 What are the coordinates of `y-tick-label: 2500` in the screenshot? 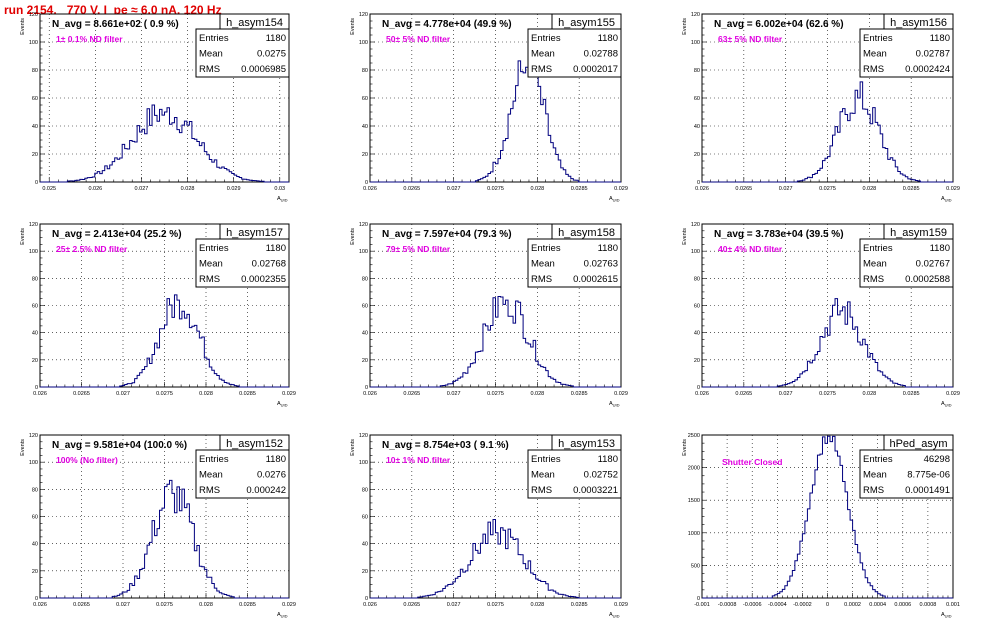 It's located at (694, 436).